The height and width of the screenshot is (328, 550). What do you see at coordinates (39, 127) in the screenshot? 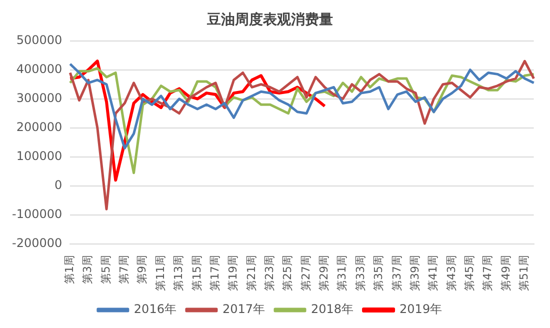
I see `y-tick-label: 200000` at bounding box center [39, 127].